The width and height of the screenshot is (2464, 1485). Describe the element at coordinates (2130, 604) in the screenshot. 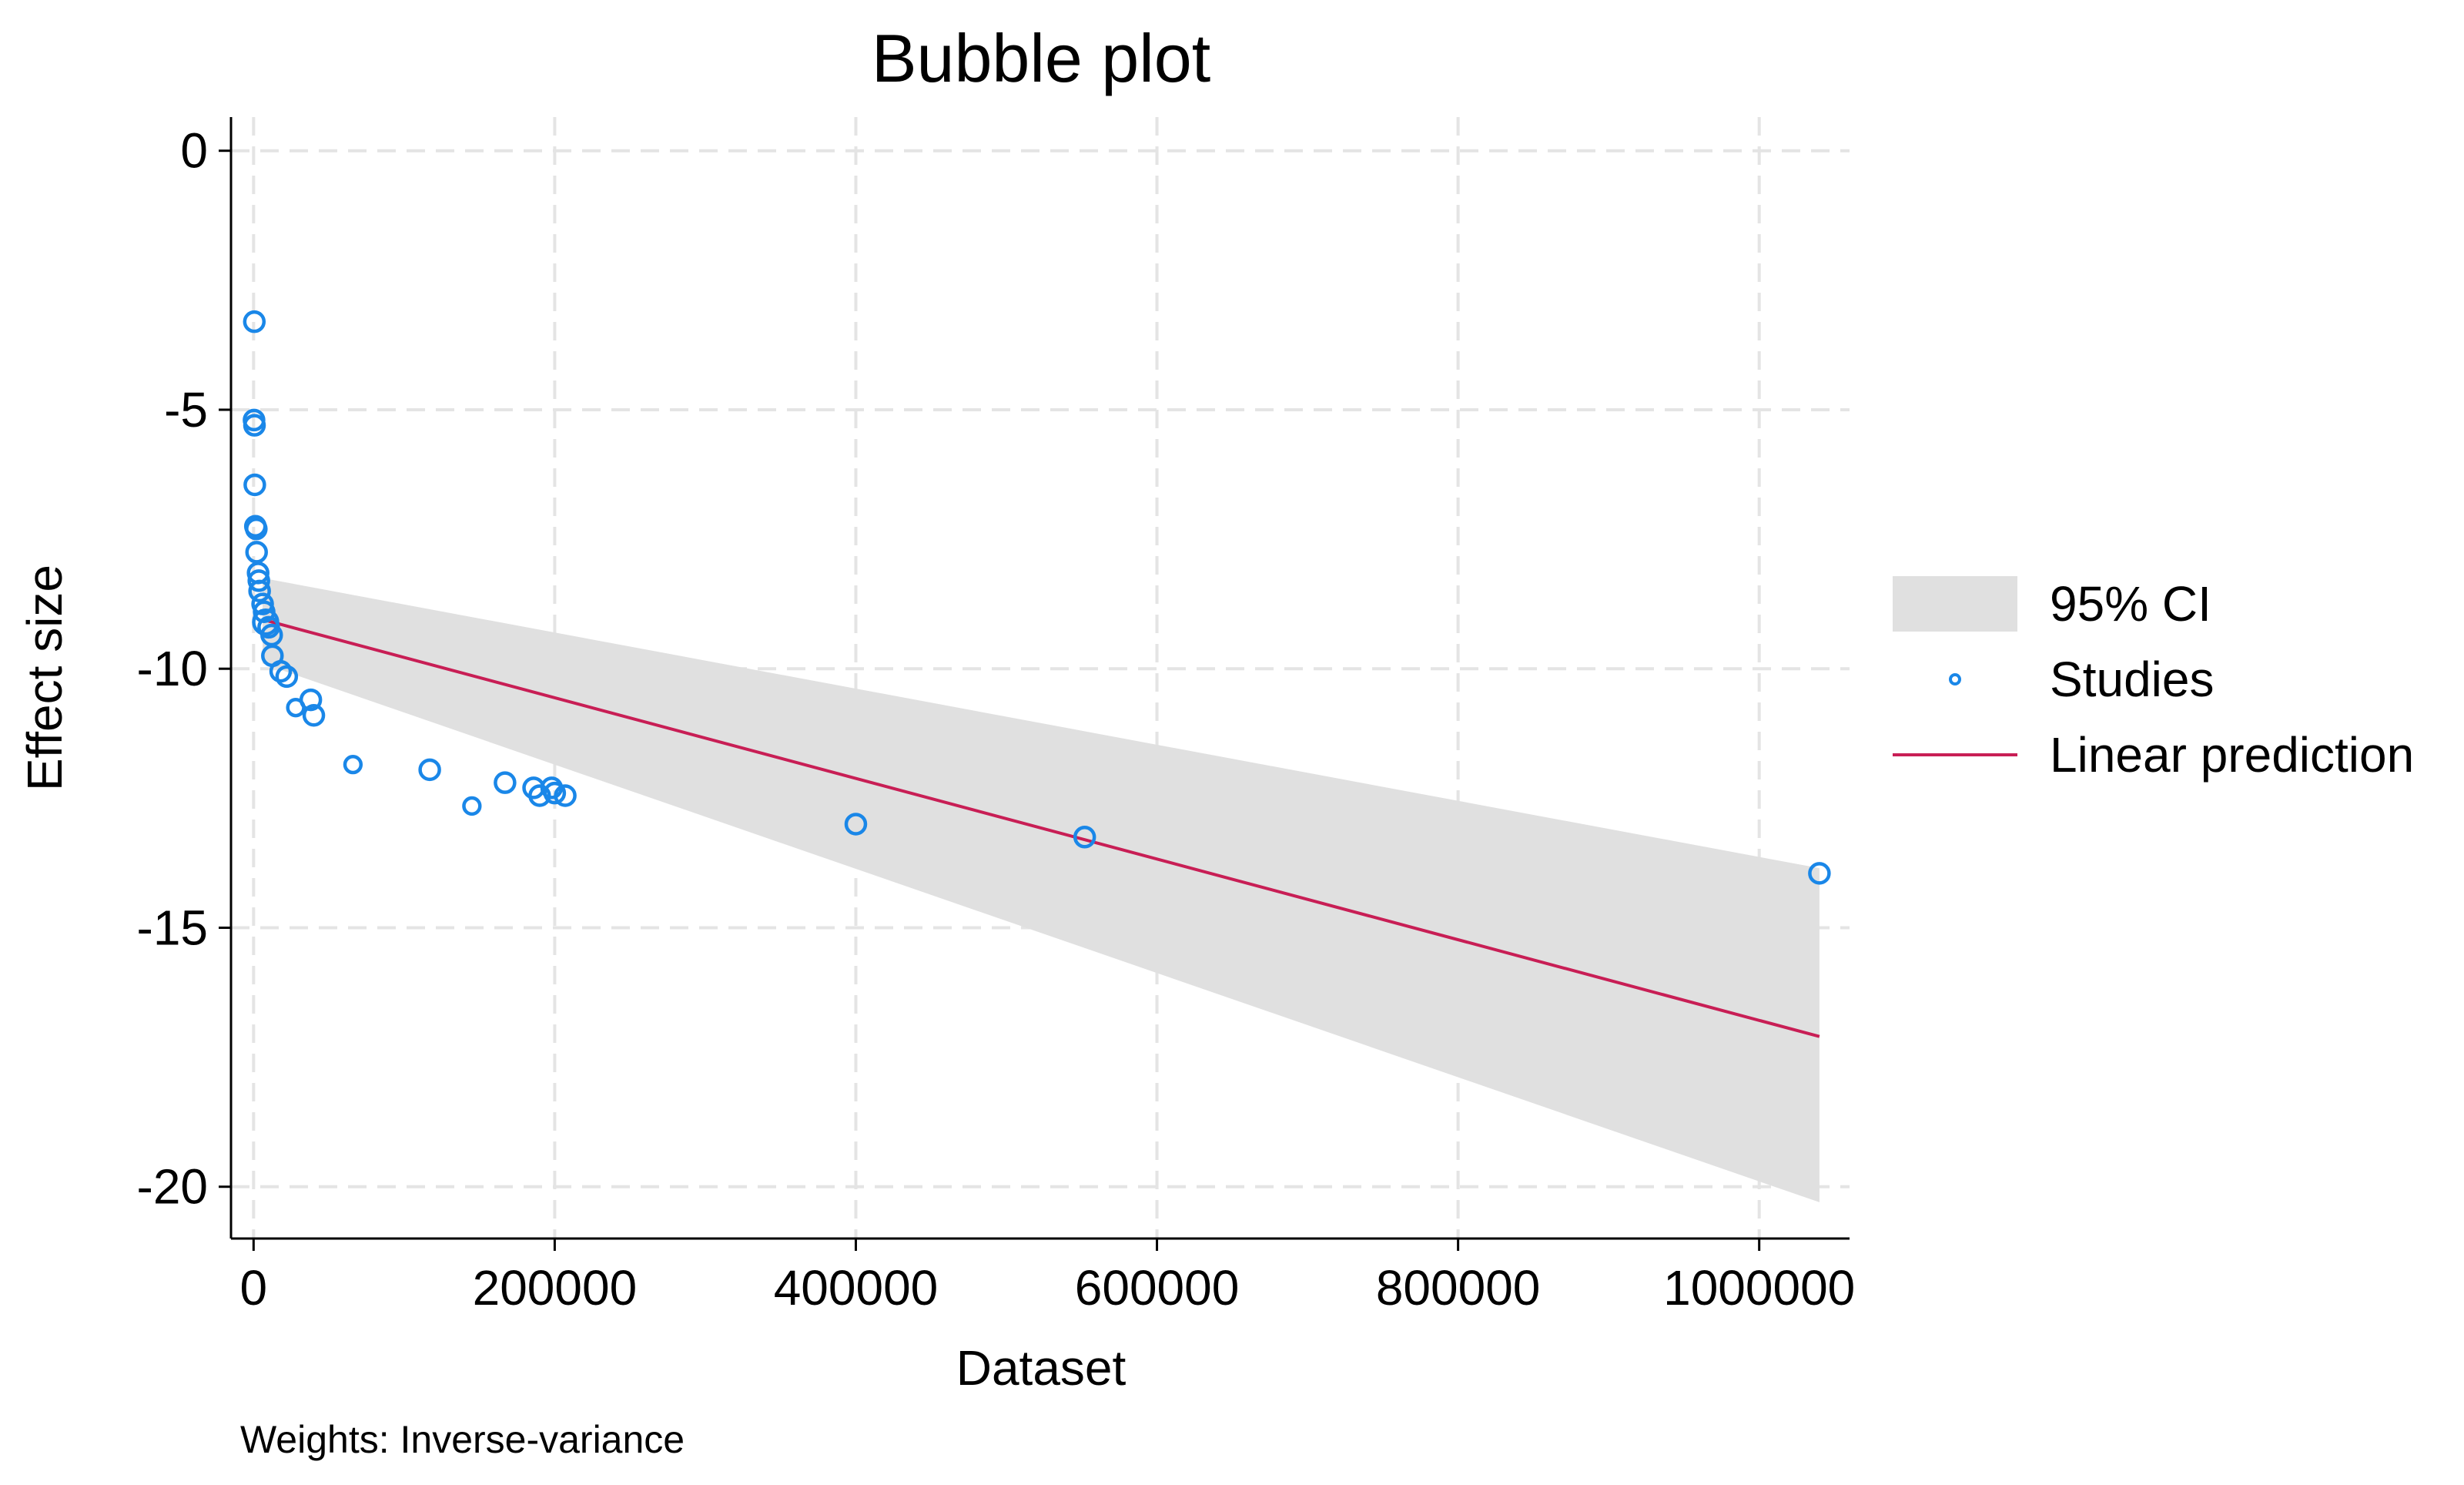

I see `legend-label: 95% CI` at that location.